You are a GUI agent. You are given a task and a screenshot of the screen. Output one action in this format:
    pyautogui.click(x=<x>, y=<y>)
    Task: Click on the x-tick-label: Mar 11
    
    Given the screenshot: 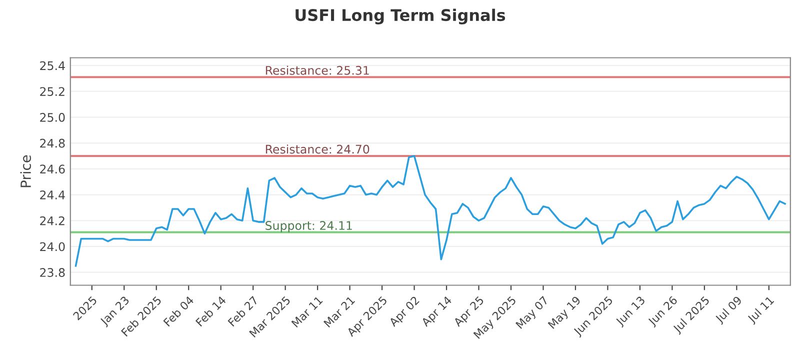 What is the action you would take?
    pyautogui.click(x=307, y=312)
    